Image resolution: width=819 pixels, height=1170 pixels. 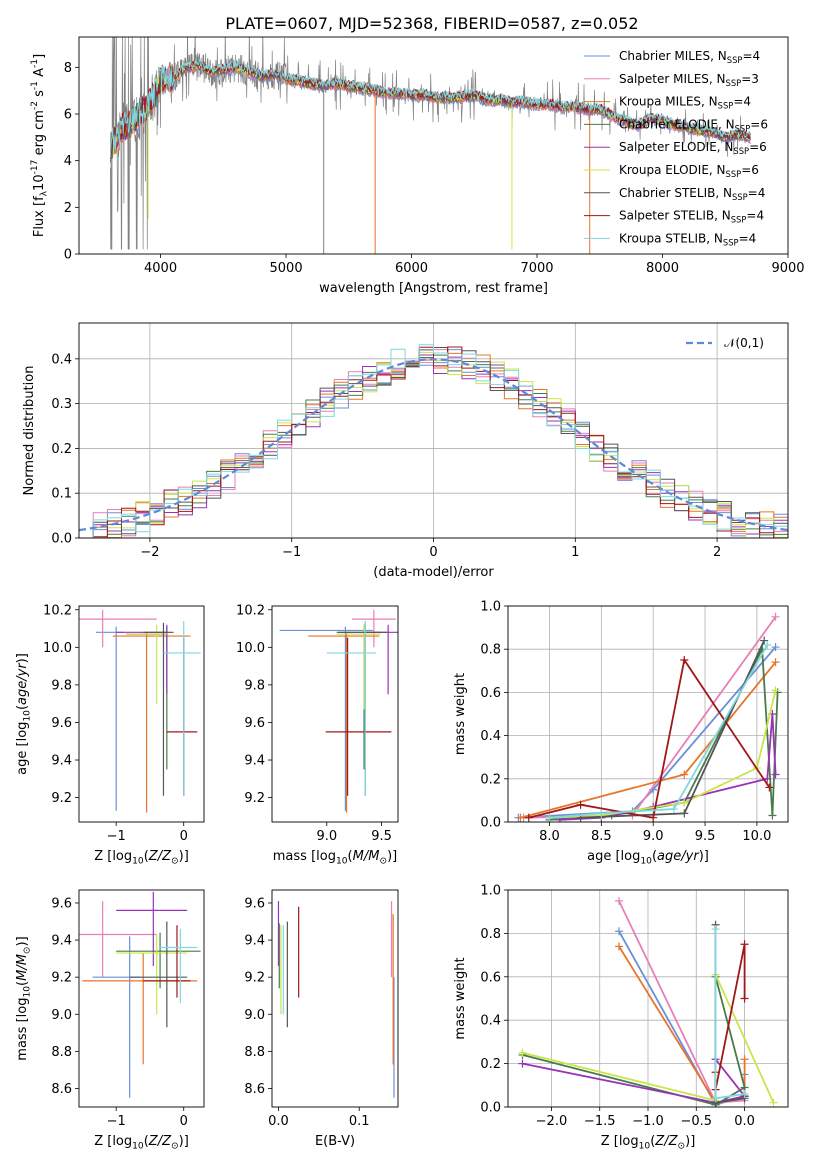 What do you see at coordinates (158, 709) in the screenshot?
I see `errorbar-chabrier-stelib` at bounding box center [158, 709].